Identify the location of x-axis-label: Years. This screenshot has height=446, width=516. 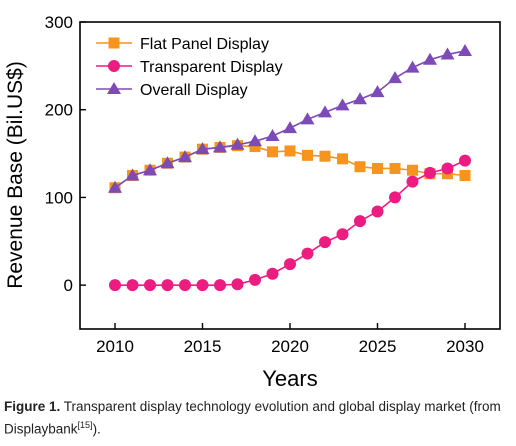
(289, 378).